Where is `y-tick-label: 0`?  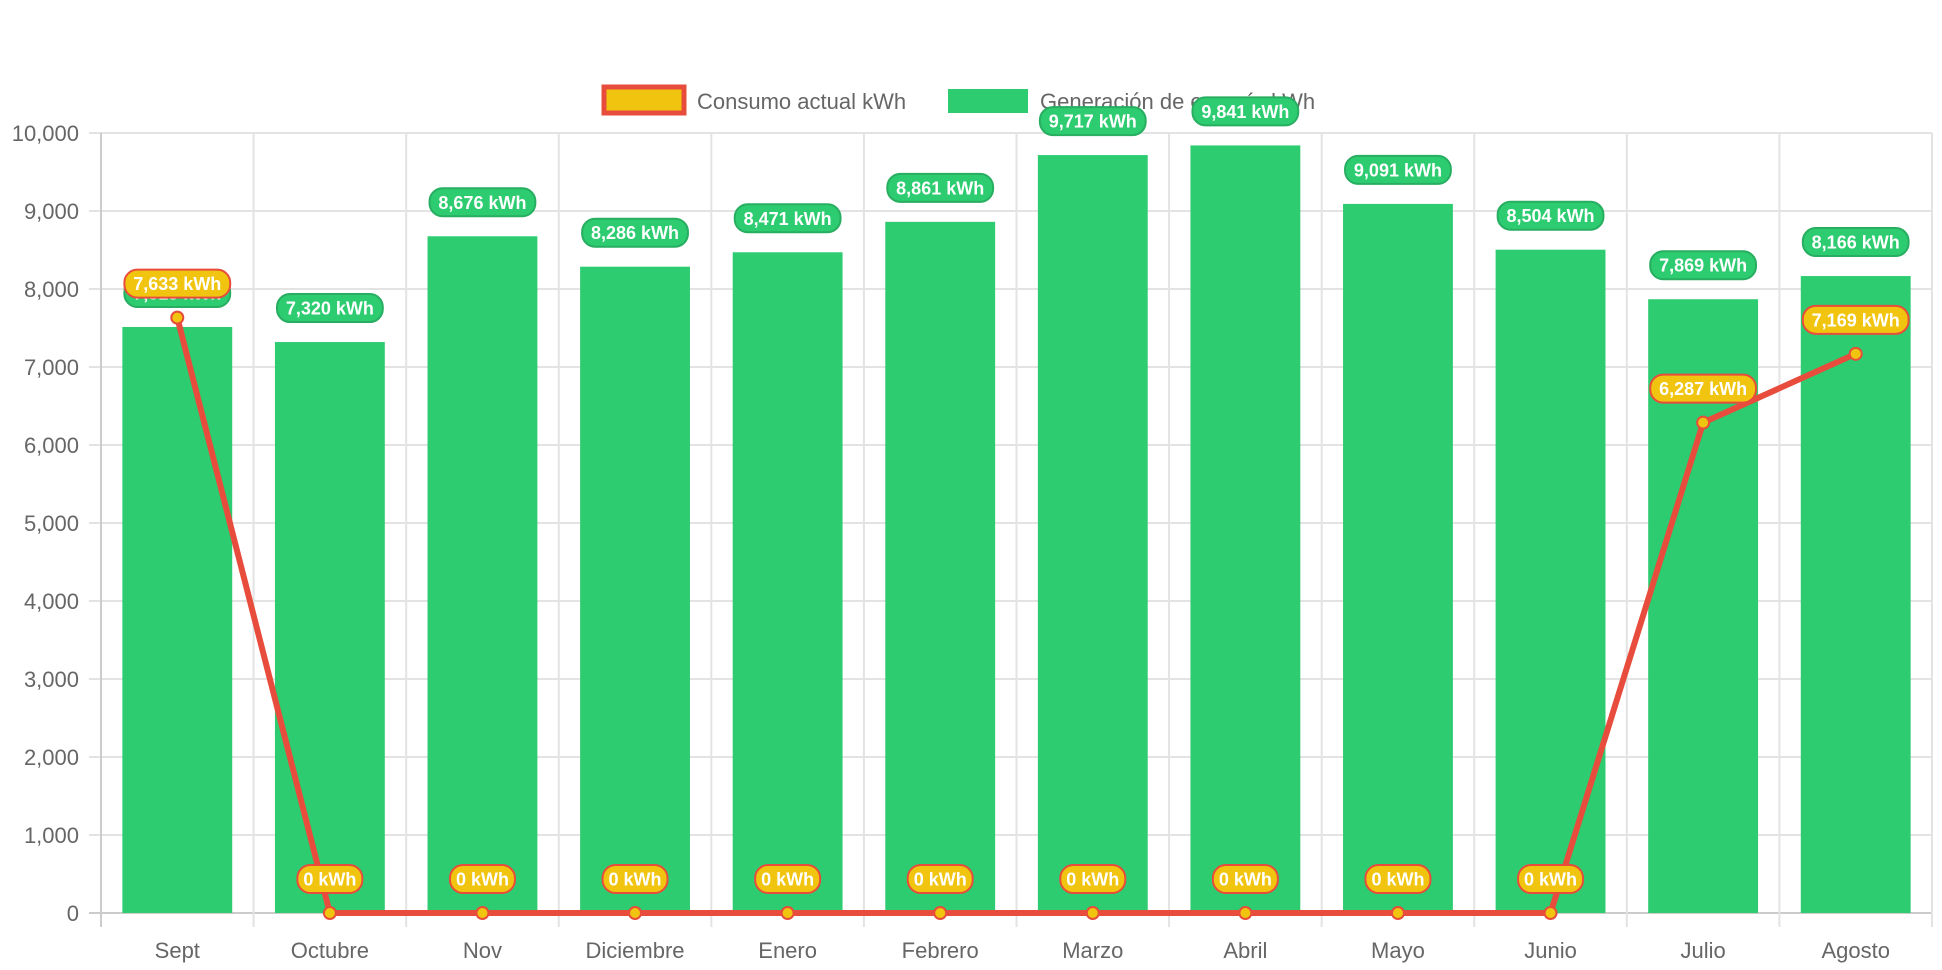
y-tick-label: 0 is located at coordinates (73, 913).